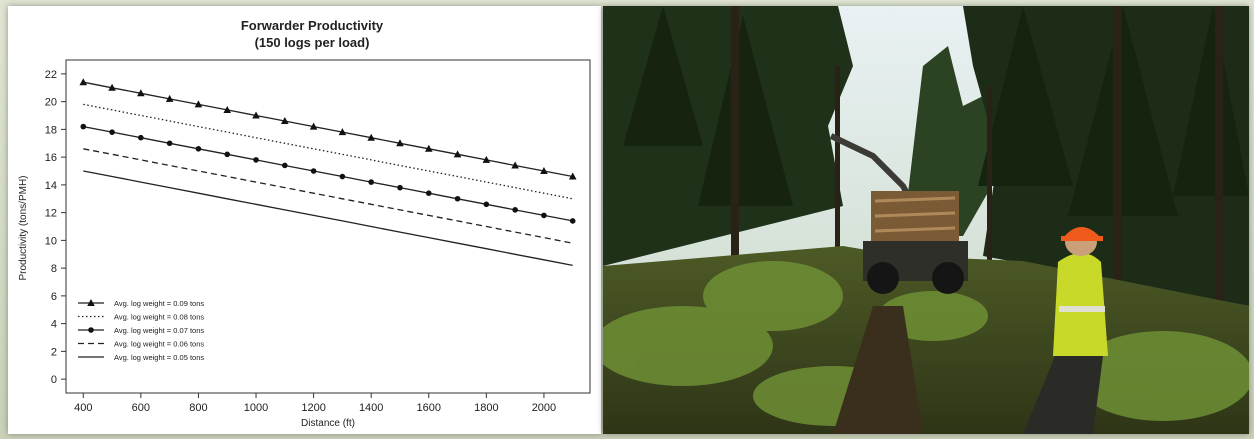 This screenshot has height=439, width=1254. I want to click on y-tick-label: 6, so click(54, 297).